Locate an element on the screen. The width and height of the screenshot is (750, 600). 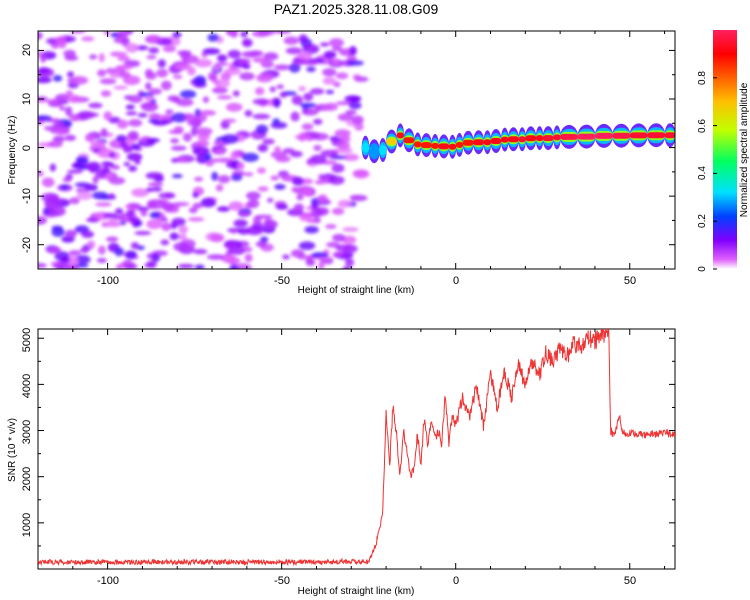
spectrogram-y-axis-label: Frequency (Hz) is located at coordinates (12, 150).